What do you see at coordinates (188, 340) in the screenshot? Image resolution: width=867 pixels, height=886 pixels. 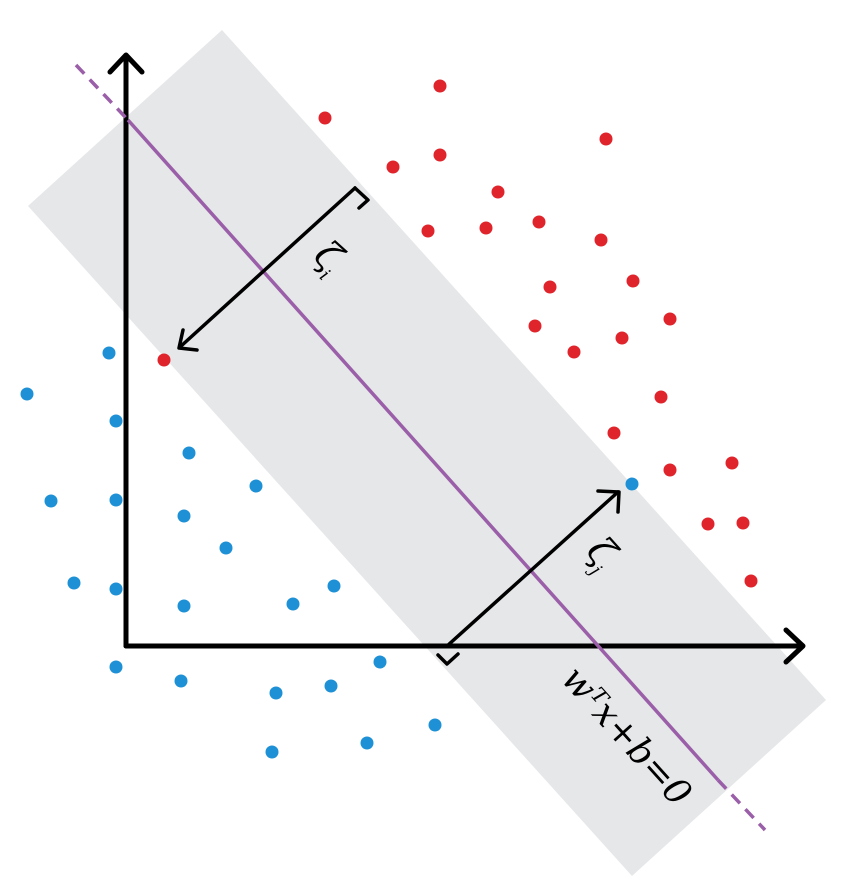 I see `slack-arrow-i-head` at bounding box center [188, 340].